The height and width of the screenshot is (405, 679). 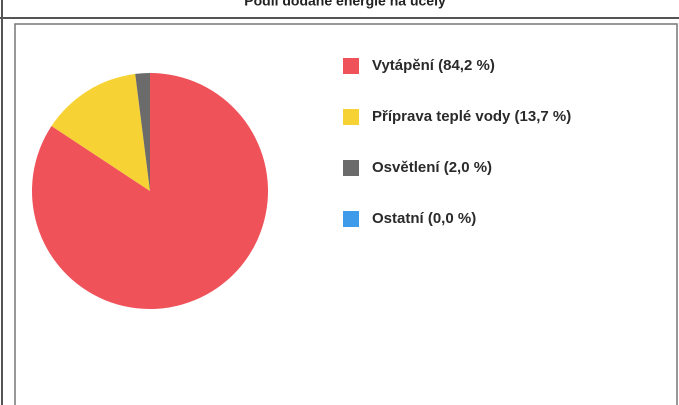 What do you see at coordinates (345, 4) in the screenshot?
I see `chart-title: Podíl dodané energie na účely` at bounding box center [345, 4].